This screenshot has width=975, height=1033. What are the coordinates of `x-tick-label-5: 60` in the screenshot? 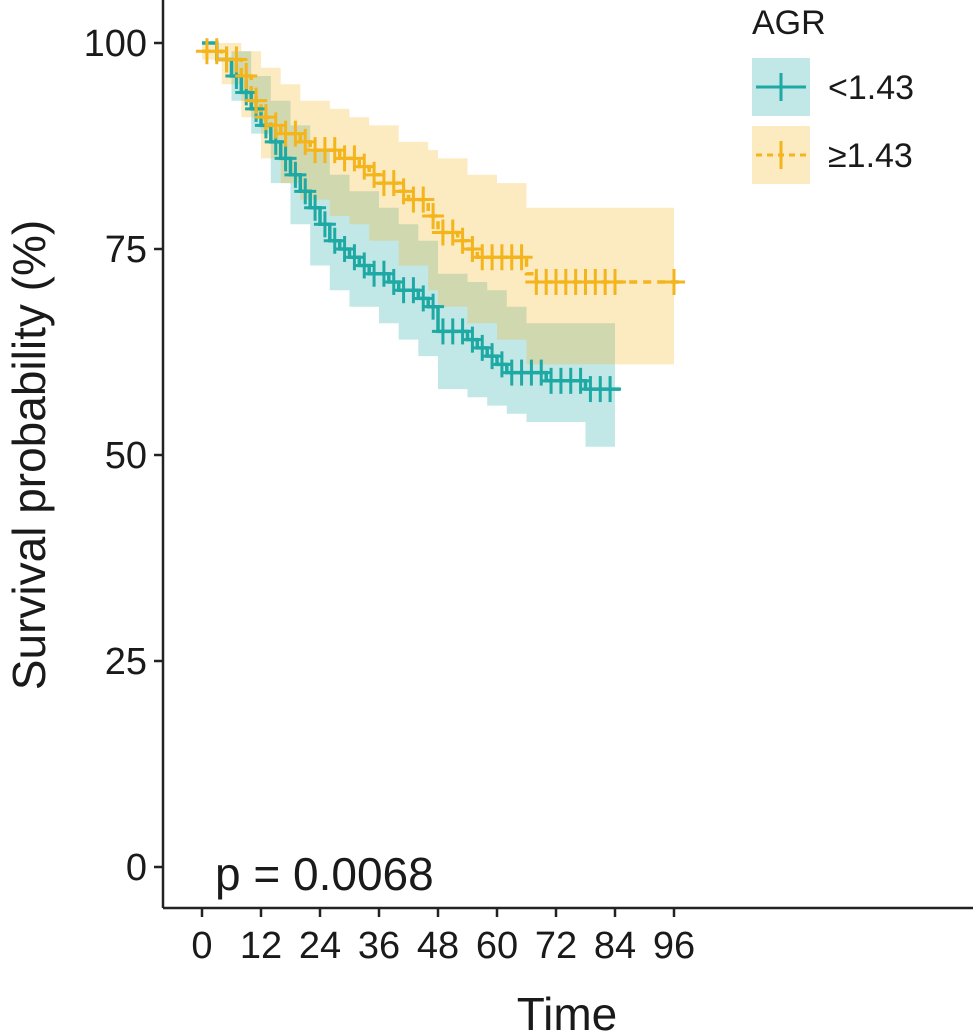 It's located at (497, 946).